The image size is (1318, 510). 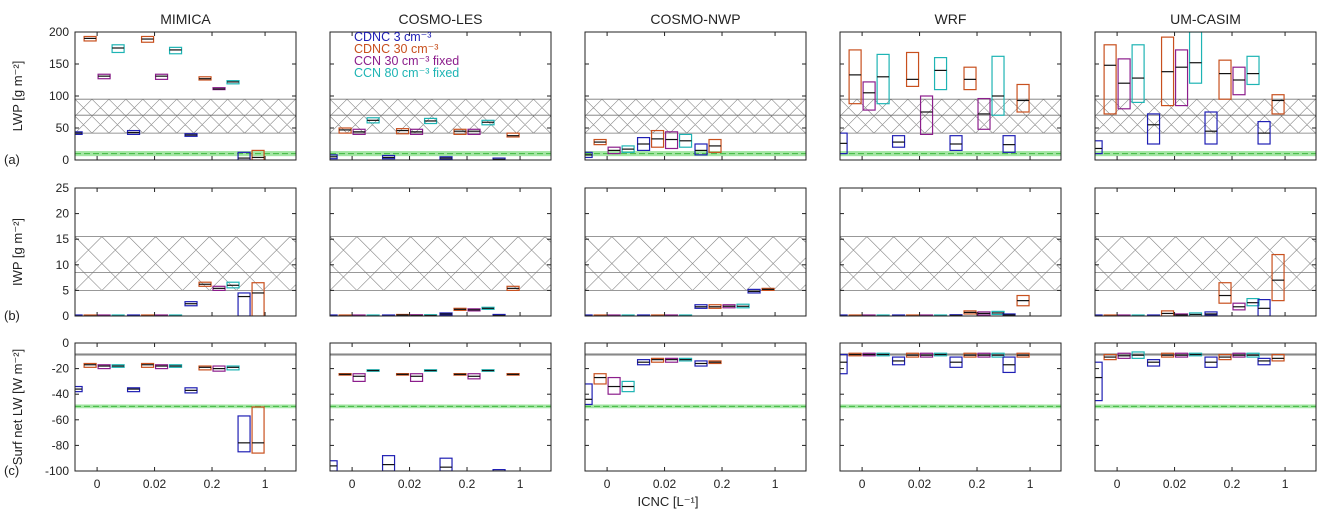 What do you see at coordinates (667, 501) in the screenshot?
I see `x-axis-title: ICNC [L⁻¹]` at bounding box center [667, 501].